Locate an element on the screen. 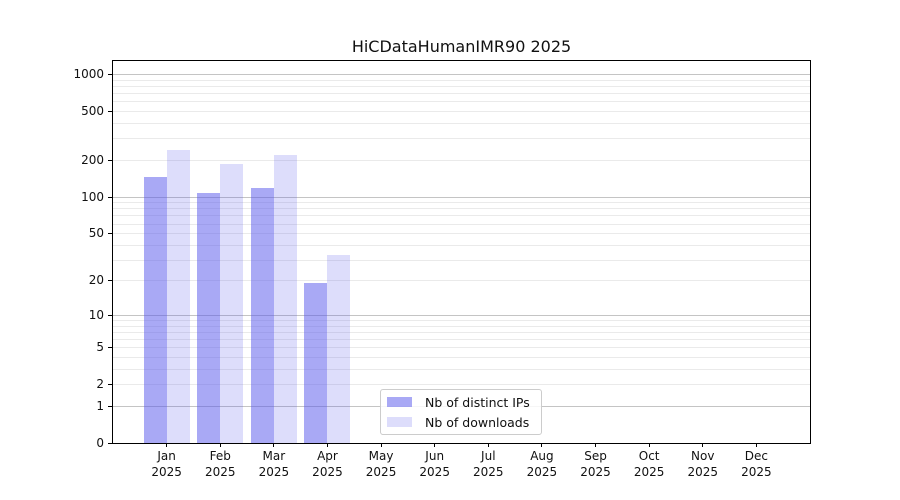  x-tick-month: Jan is located at coordinates (166, 456).